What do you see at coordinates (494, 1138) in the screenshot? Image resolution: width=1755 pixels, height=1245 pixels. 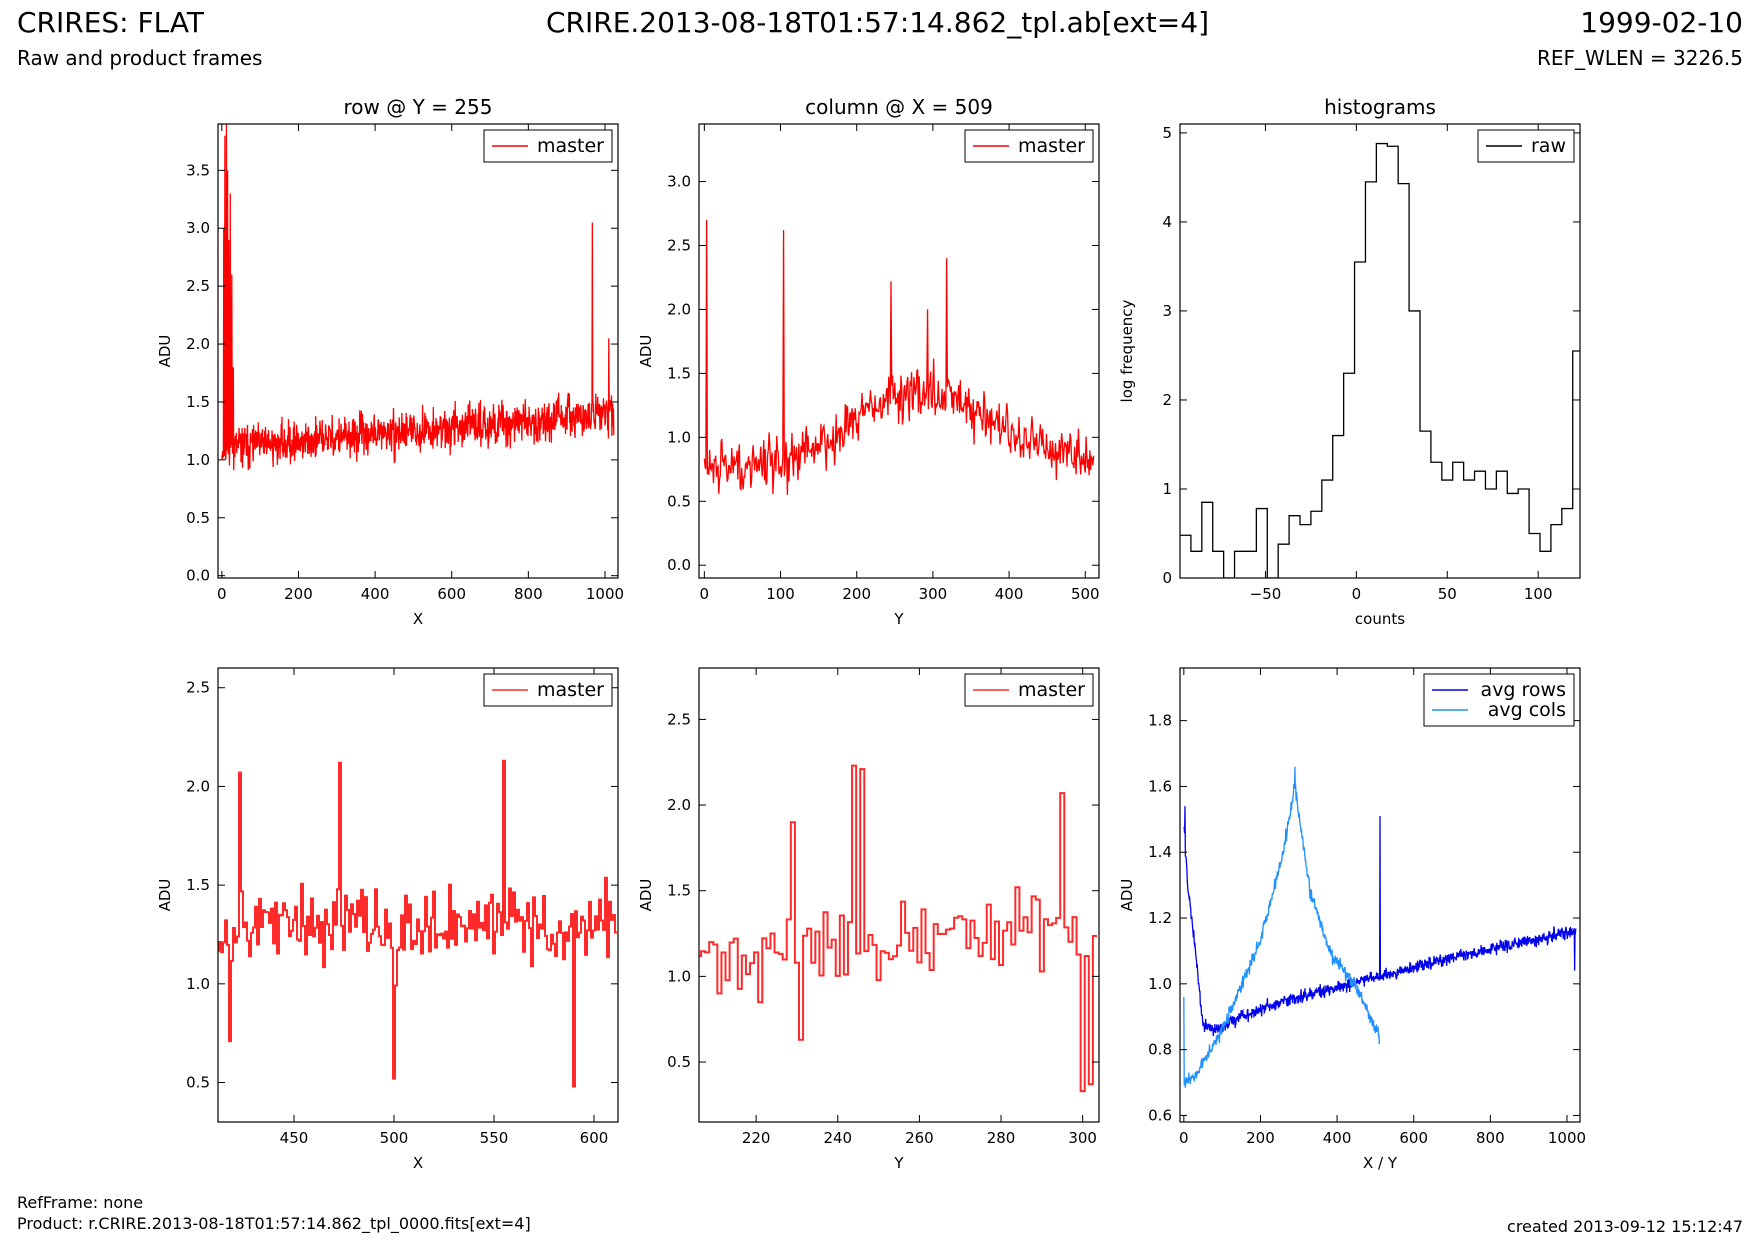 I see `x-tick-label: 550` at bounding box center [494, 1138].